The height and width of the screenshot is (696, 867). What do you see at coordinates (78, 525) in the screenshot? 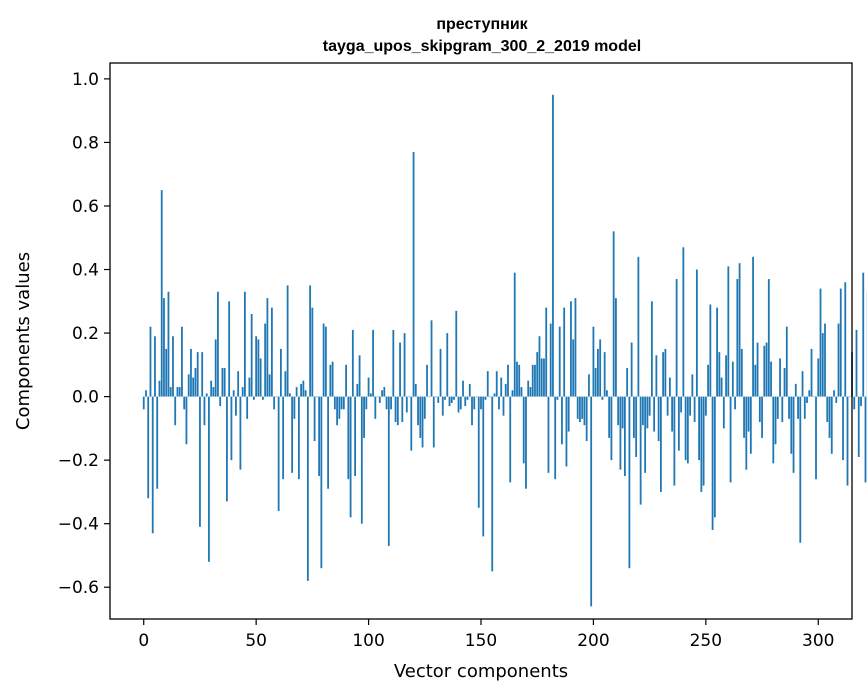
I see `y-tick-label: −0.4` at bounding box center [78, 525].